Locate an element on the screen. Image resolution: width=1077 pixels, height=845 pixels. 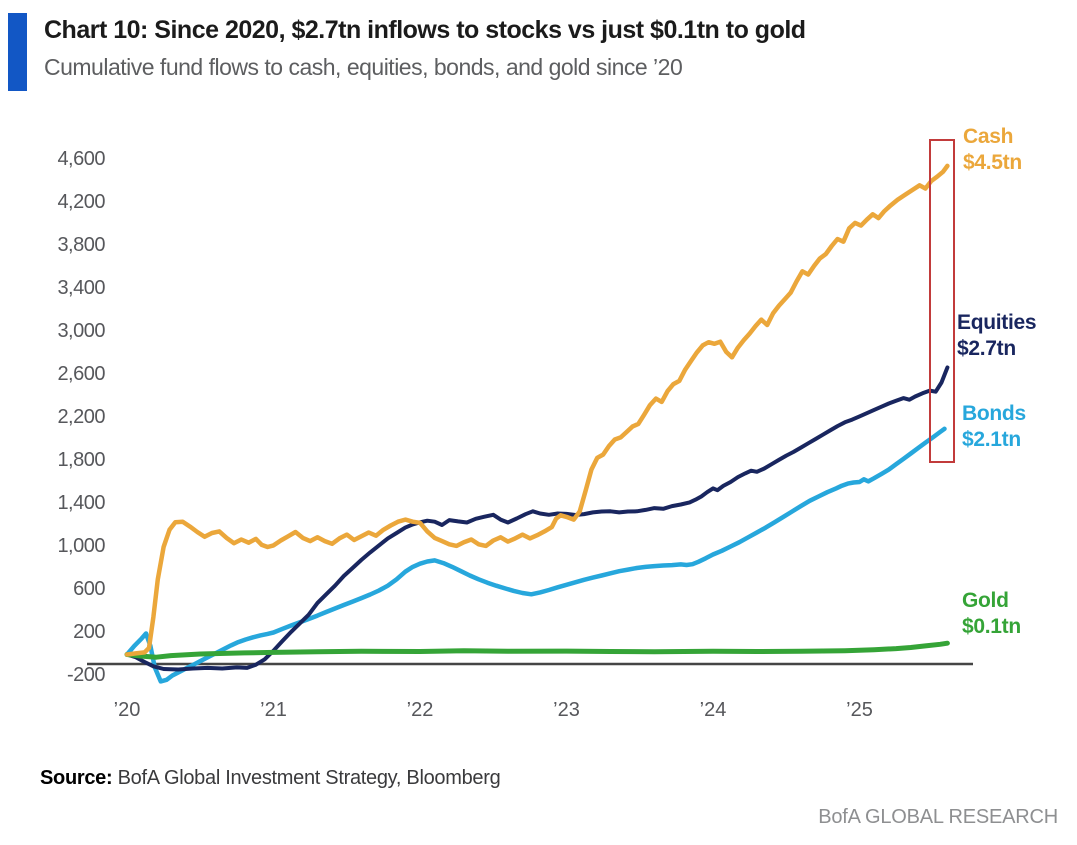
x-axis-tick-label: ’22 is located at coordinates (420, 710).